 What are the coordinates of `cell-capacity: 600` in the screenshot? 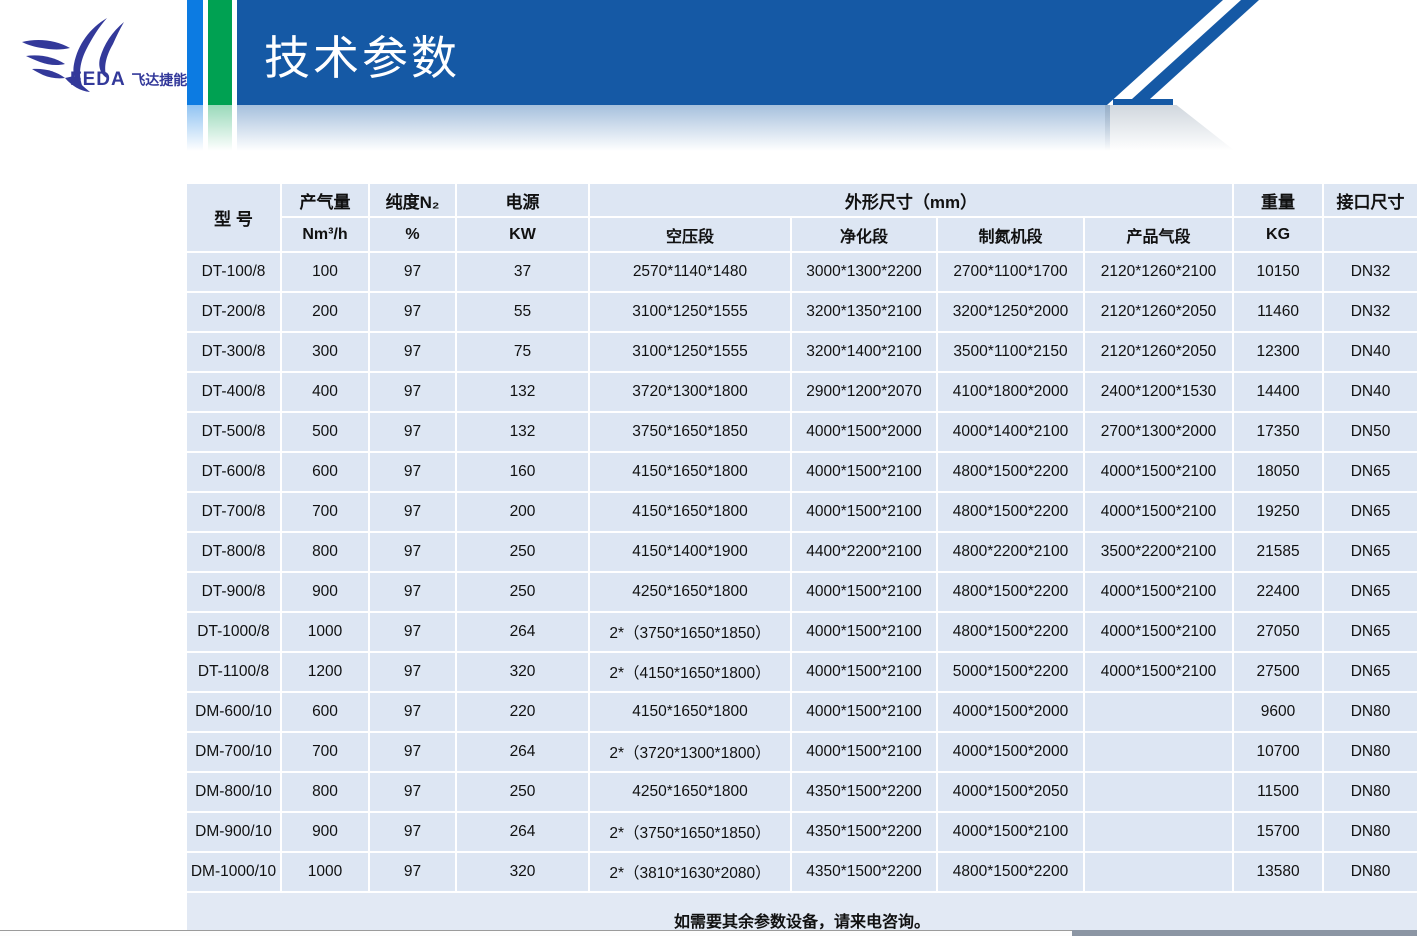 It's located at (325, 712).